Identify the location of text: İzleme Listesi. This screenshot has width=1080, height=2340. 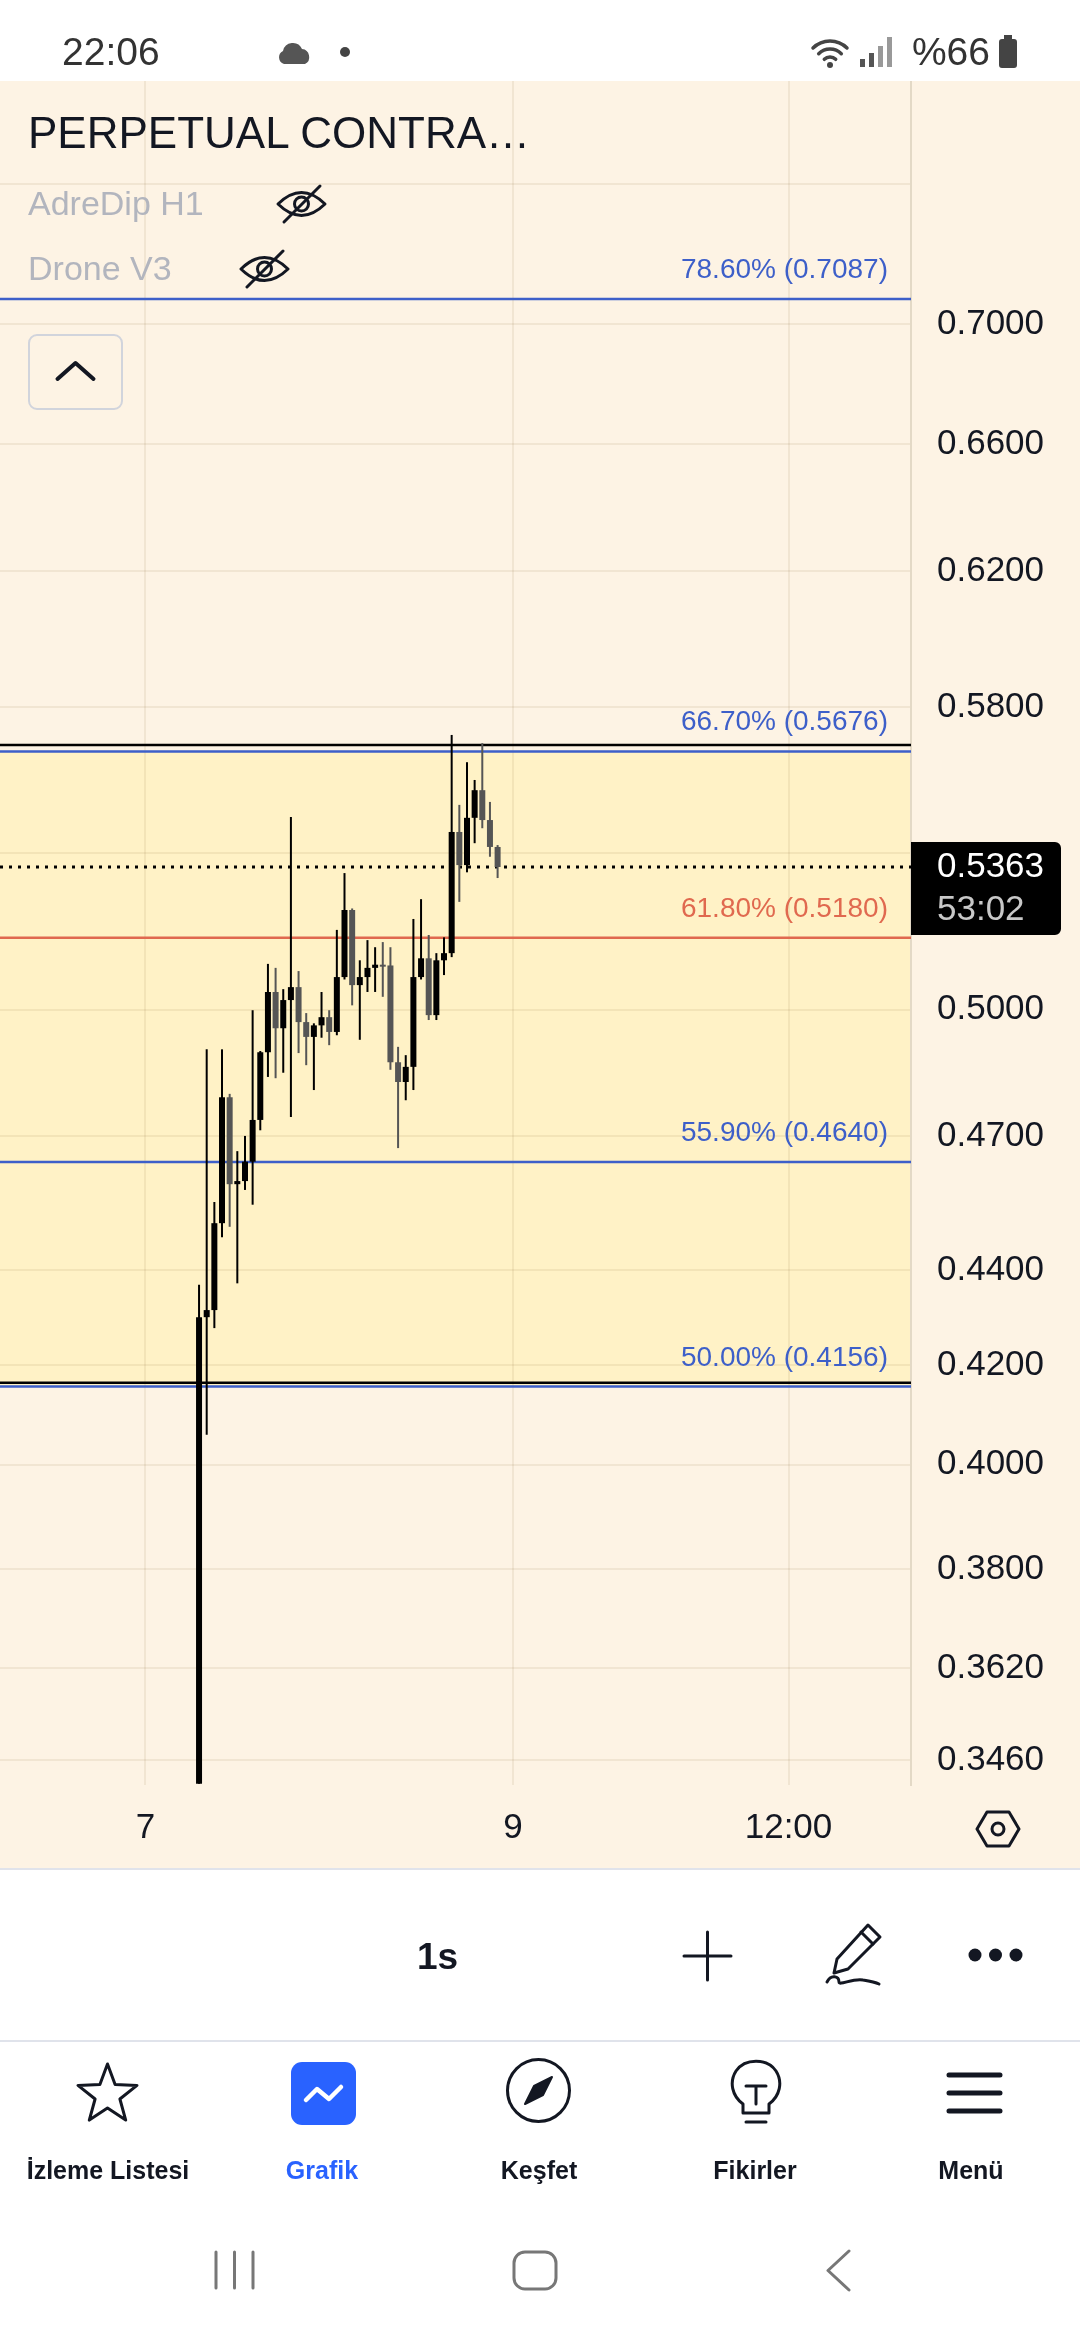
(108, 2170).